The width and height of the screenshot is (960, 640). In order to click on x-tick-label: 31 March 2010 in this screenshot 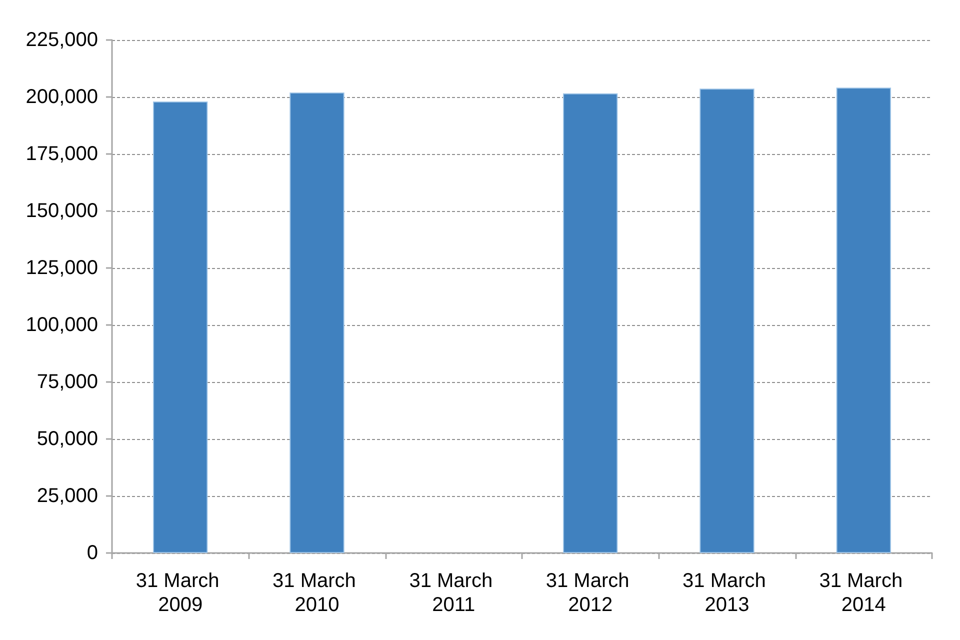, I will do `click(317, 593)`.